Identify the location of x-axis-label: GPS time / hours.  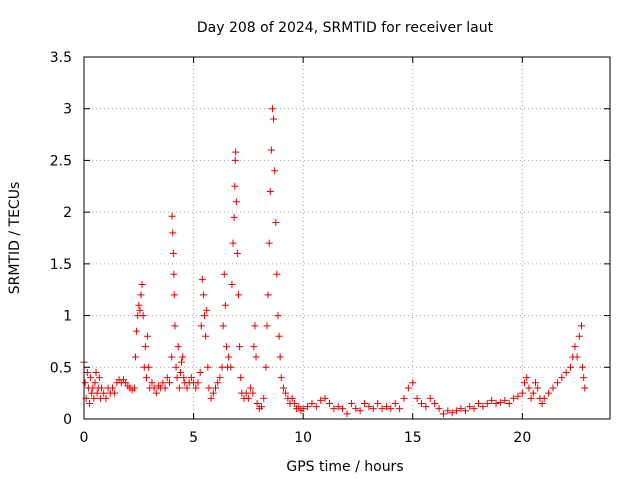
(344, 467).